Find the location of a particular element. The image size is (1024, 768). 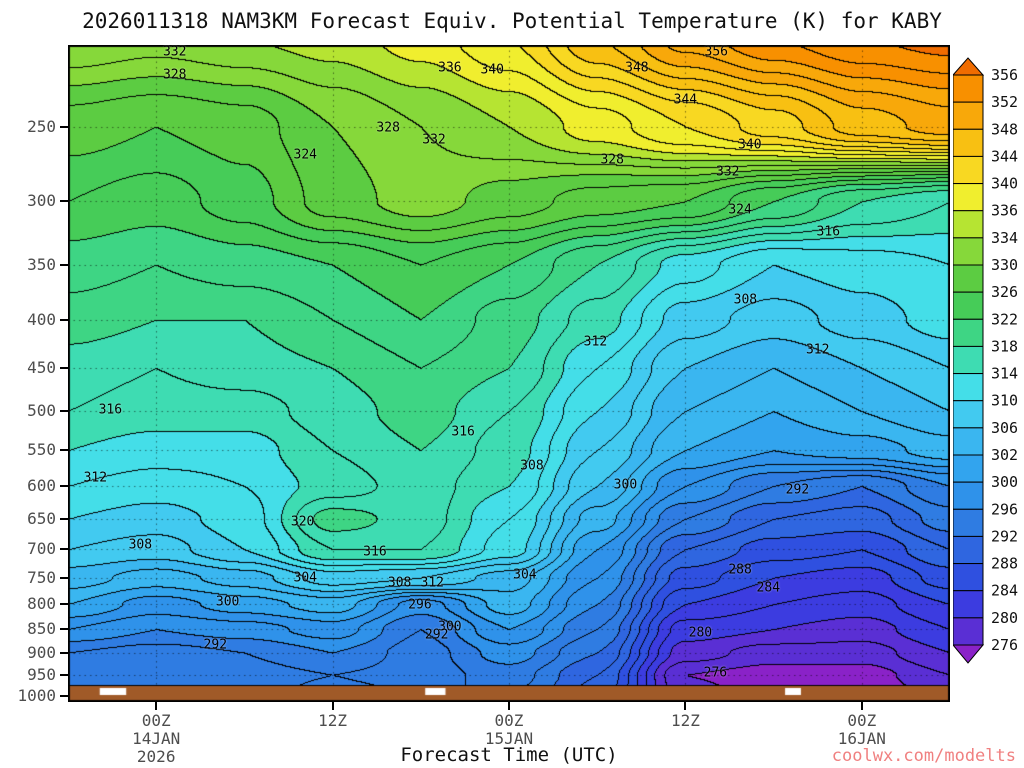

colorbar-top-arrow is located at coordinates (968, 66).